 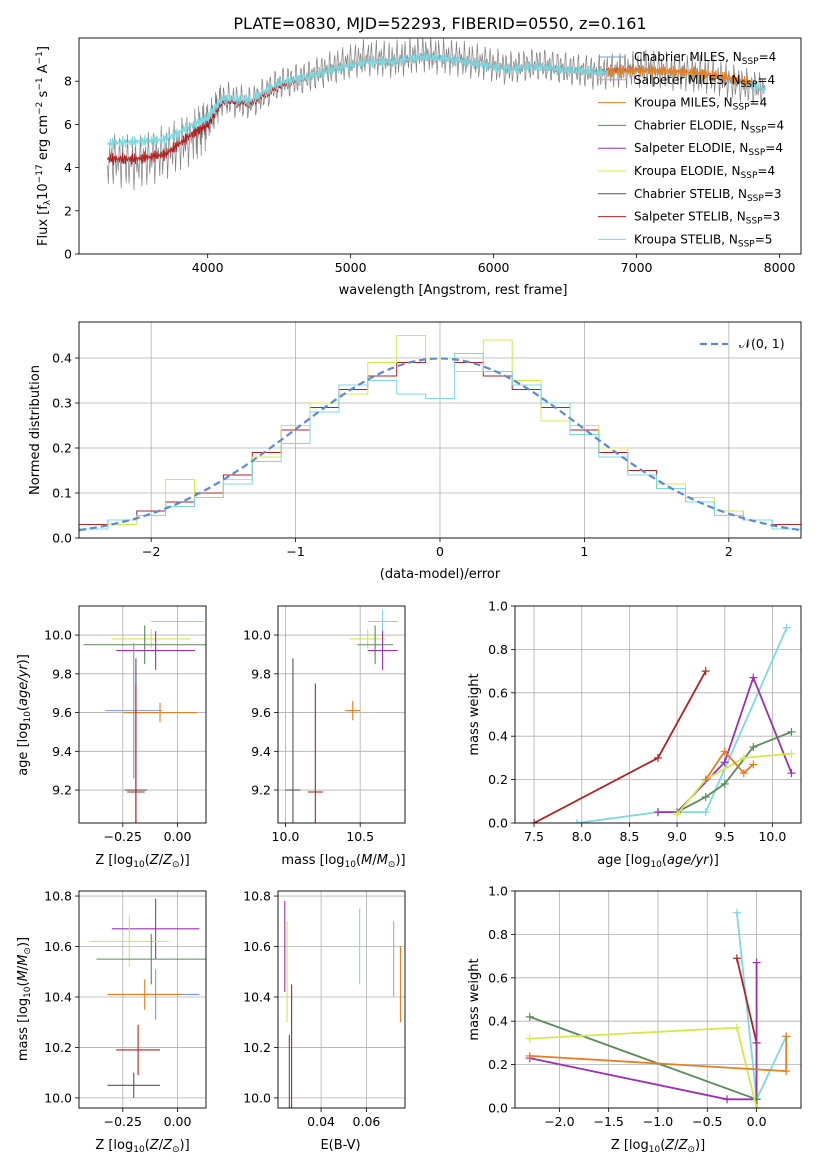 What do you see at coordinates (637, 267) in the screenshot?
I see `x-tick-label: 7000` at bounding box center [637, 267].